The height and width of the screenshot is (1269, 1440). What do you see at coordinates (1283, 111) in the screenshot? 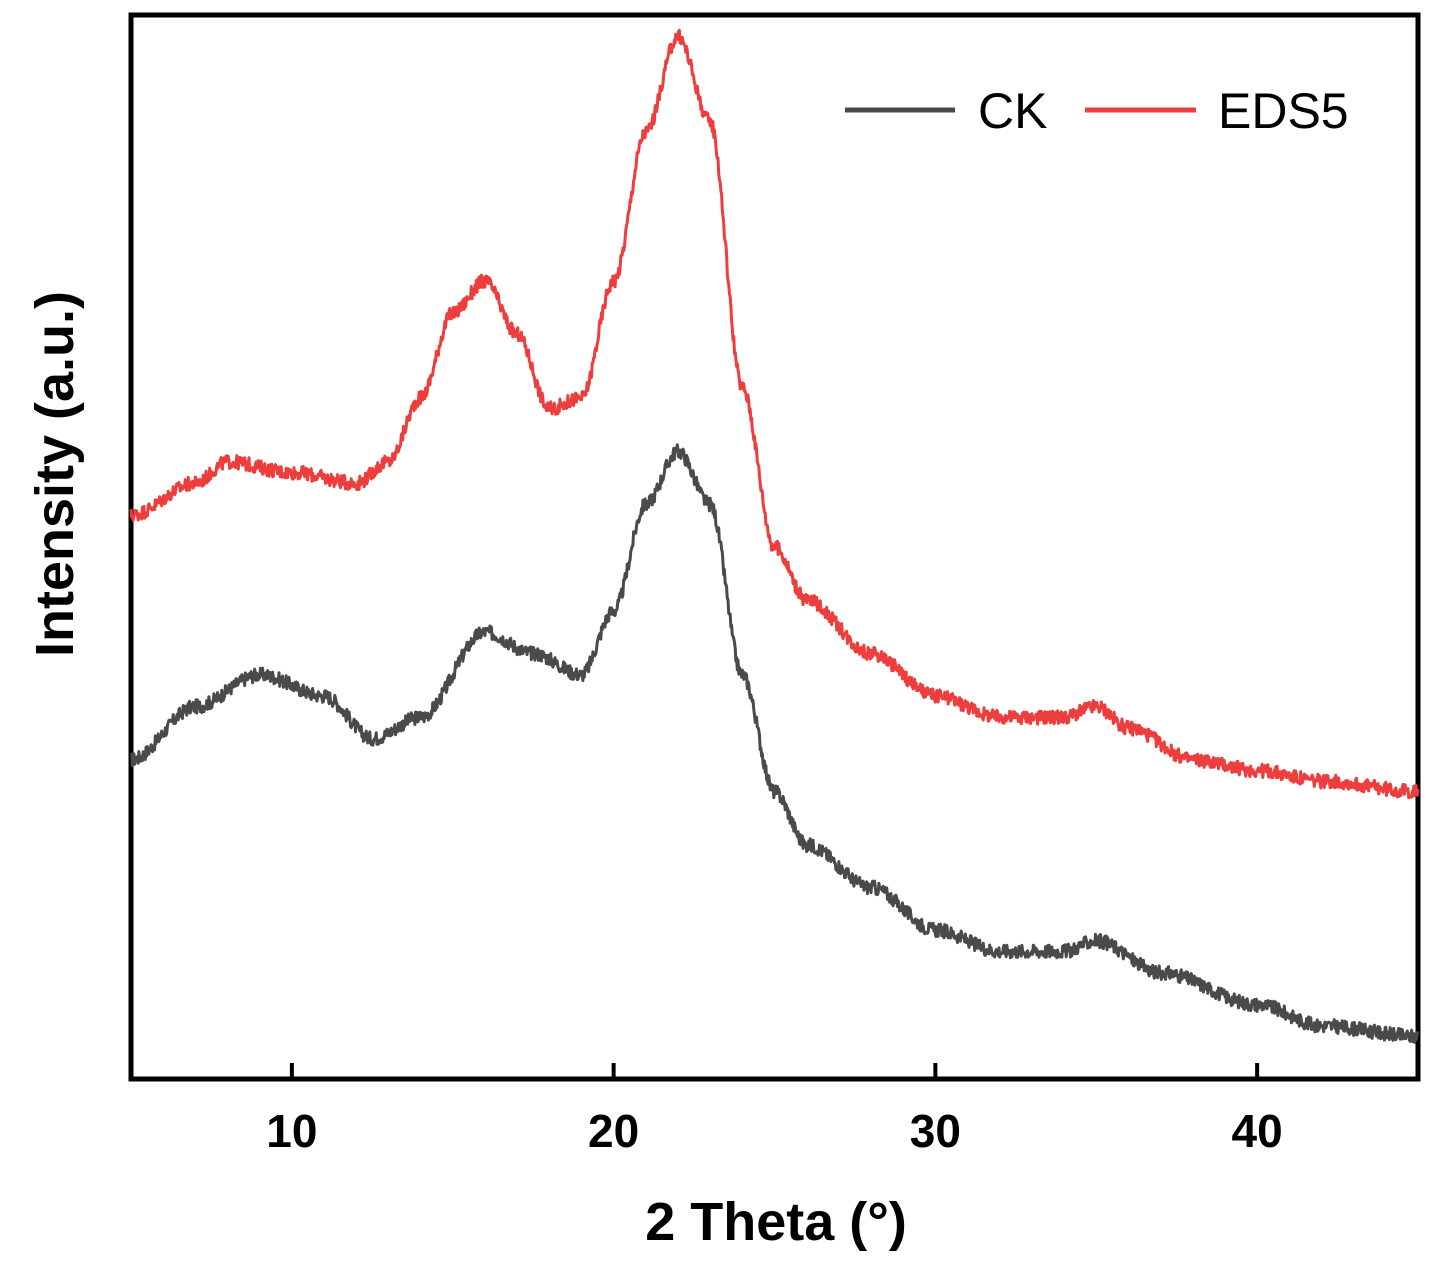
I see `legend-label-eds5: EDS5` at bounding box center [1283, 111].